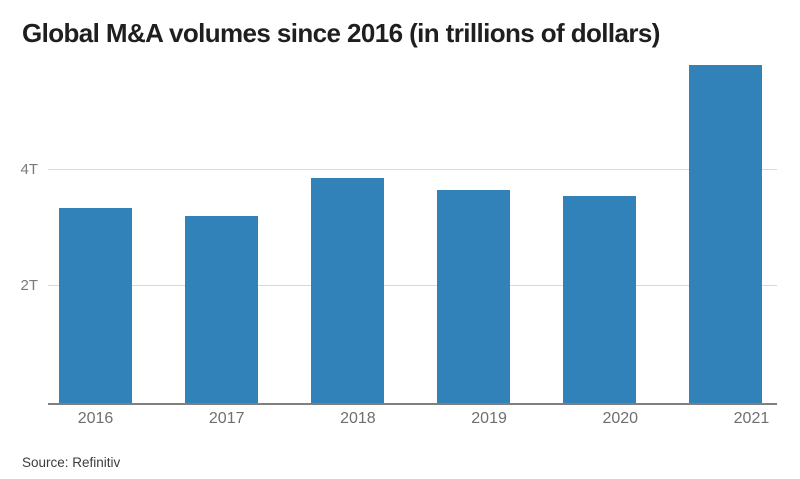  Describe the element at coordinates (725, 233) in the screenshot. I see `bar-2021` at that location.